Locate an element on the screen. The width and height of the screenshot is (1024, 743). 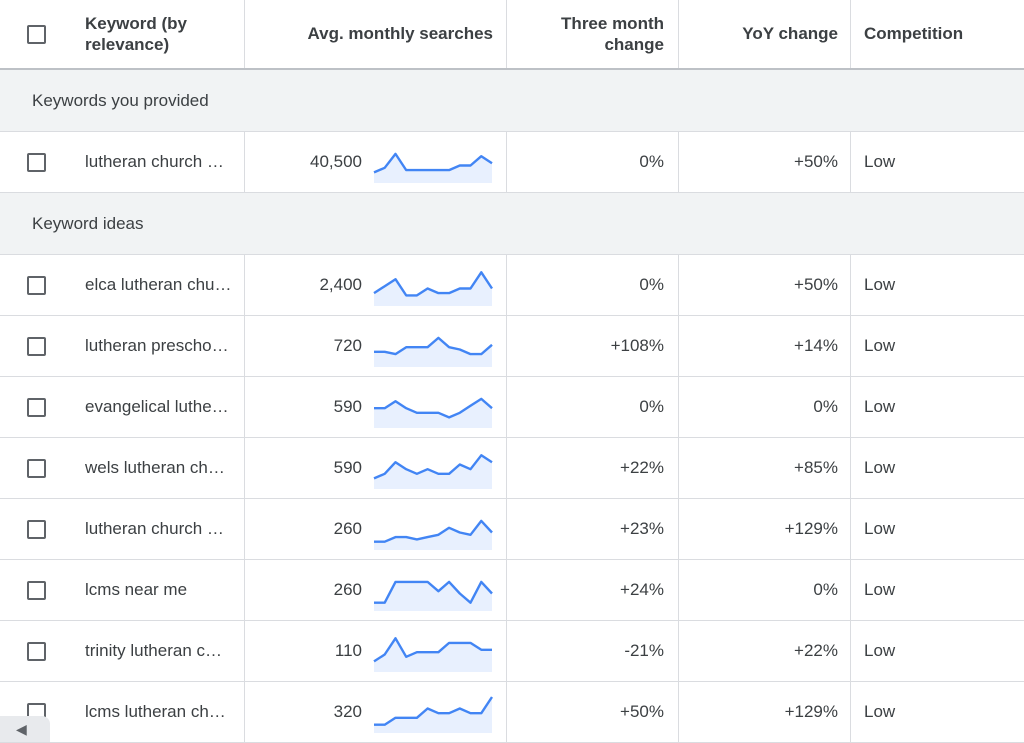
avg-searches-value: 260 is located at coordinates (348, 529).